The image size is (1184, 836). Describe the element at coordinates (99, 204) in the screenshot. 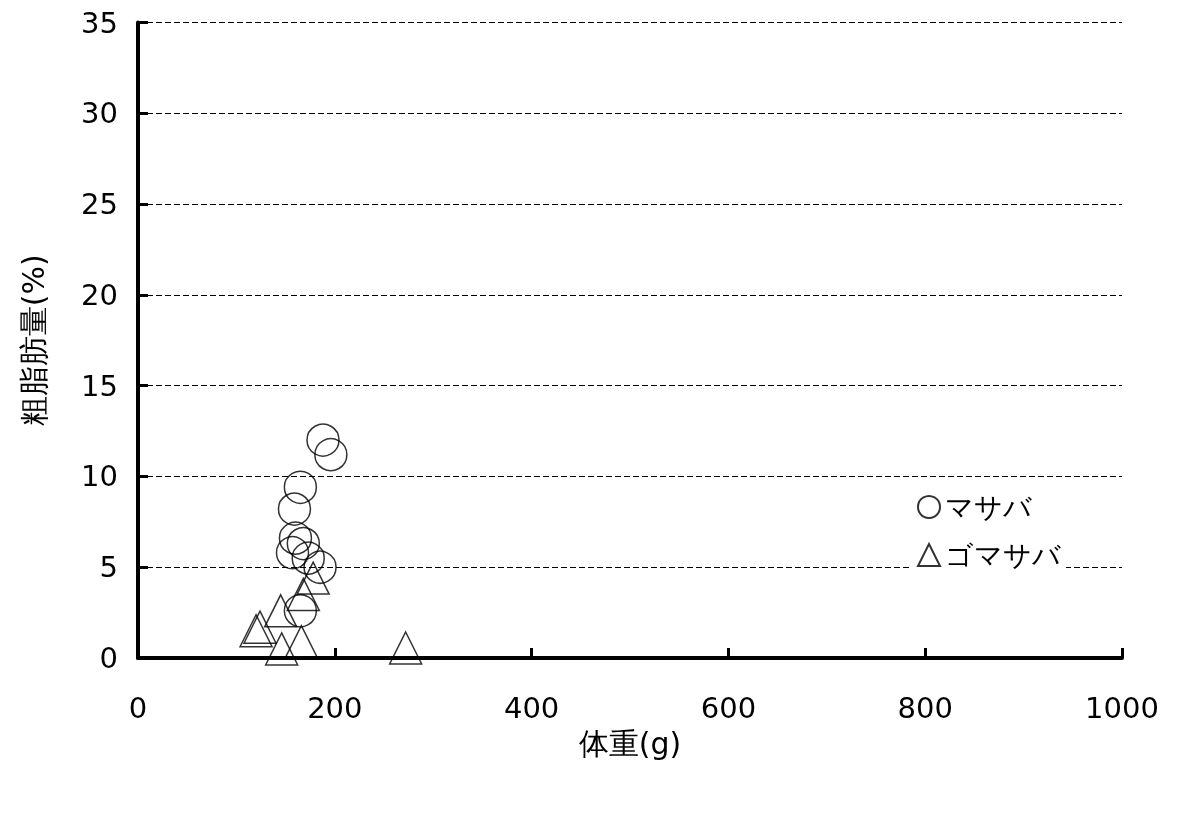

I see `y-tick-label: 25` at that location.